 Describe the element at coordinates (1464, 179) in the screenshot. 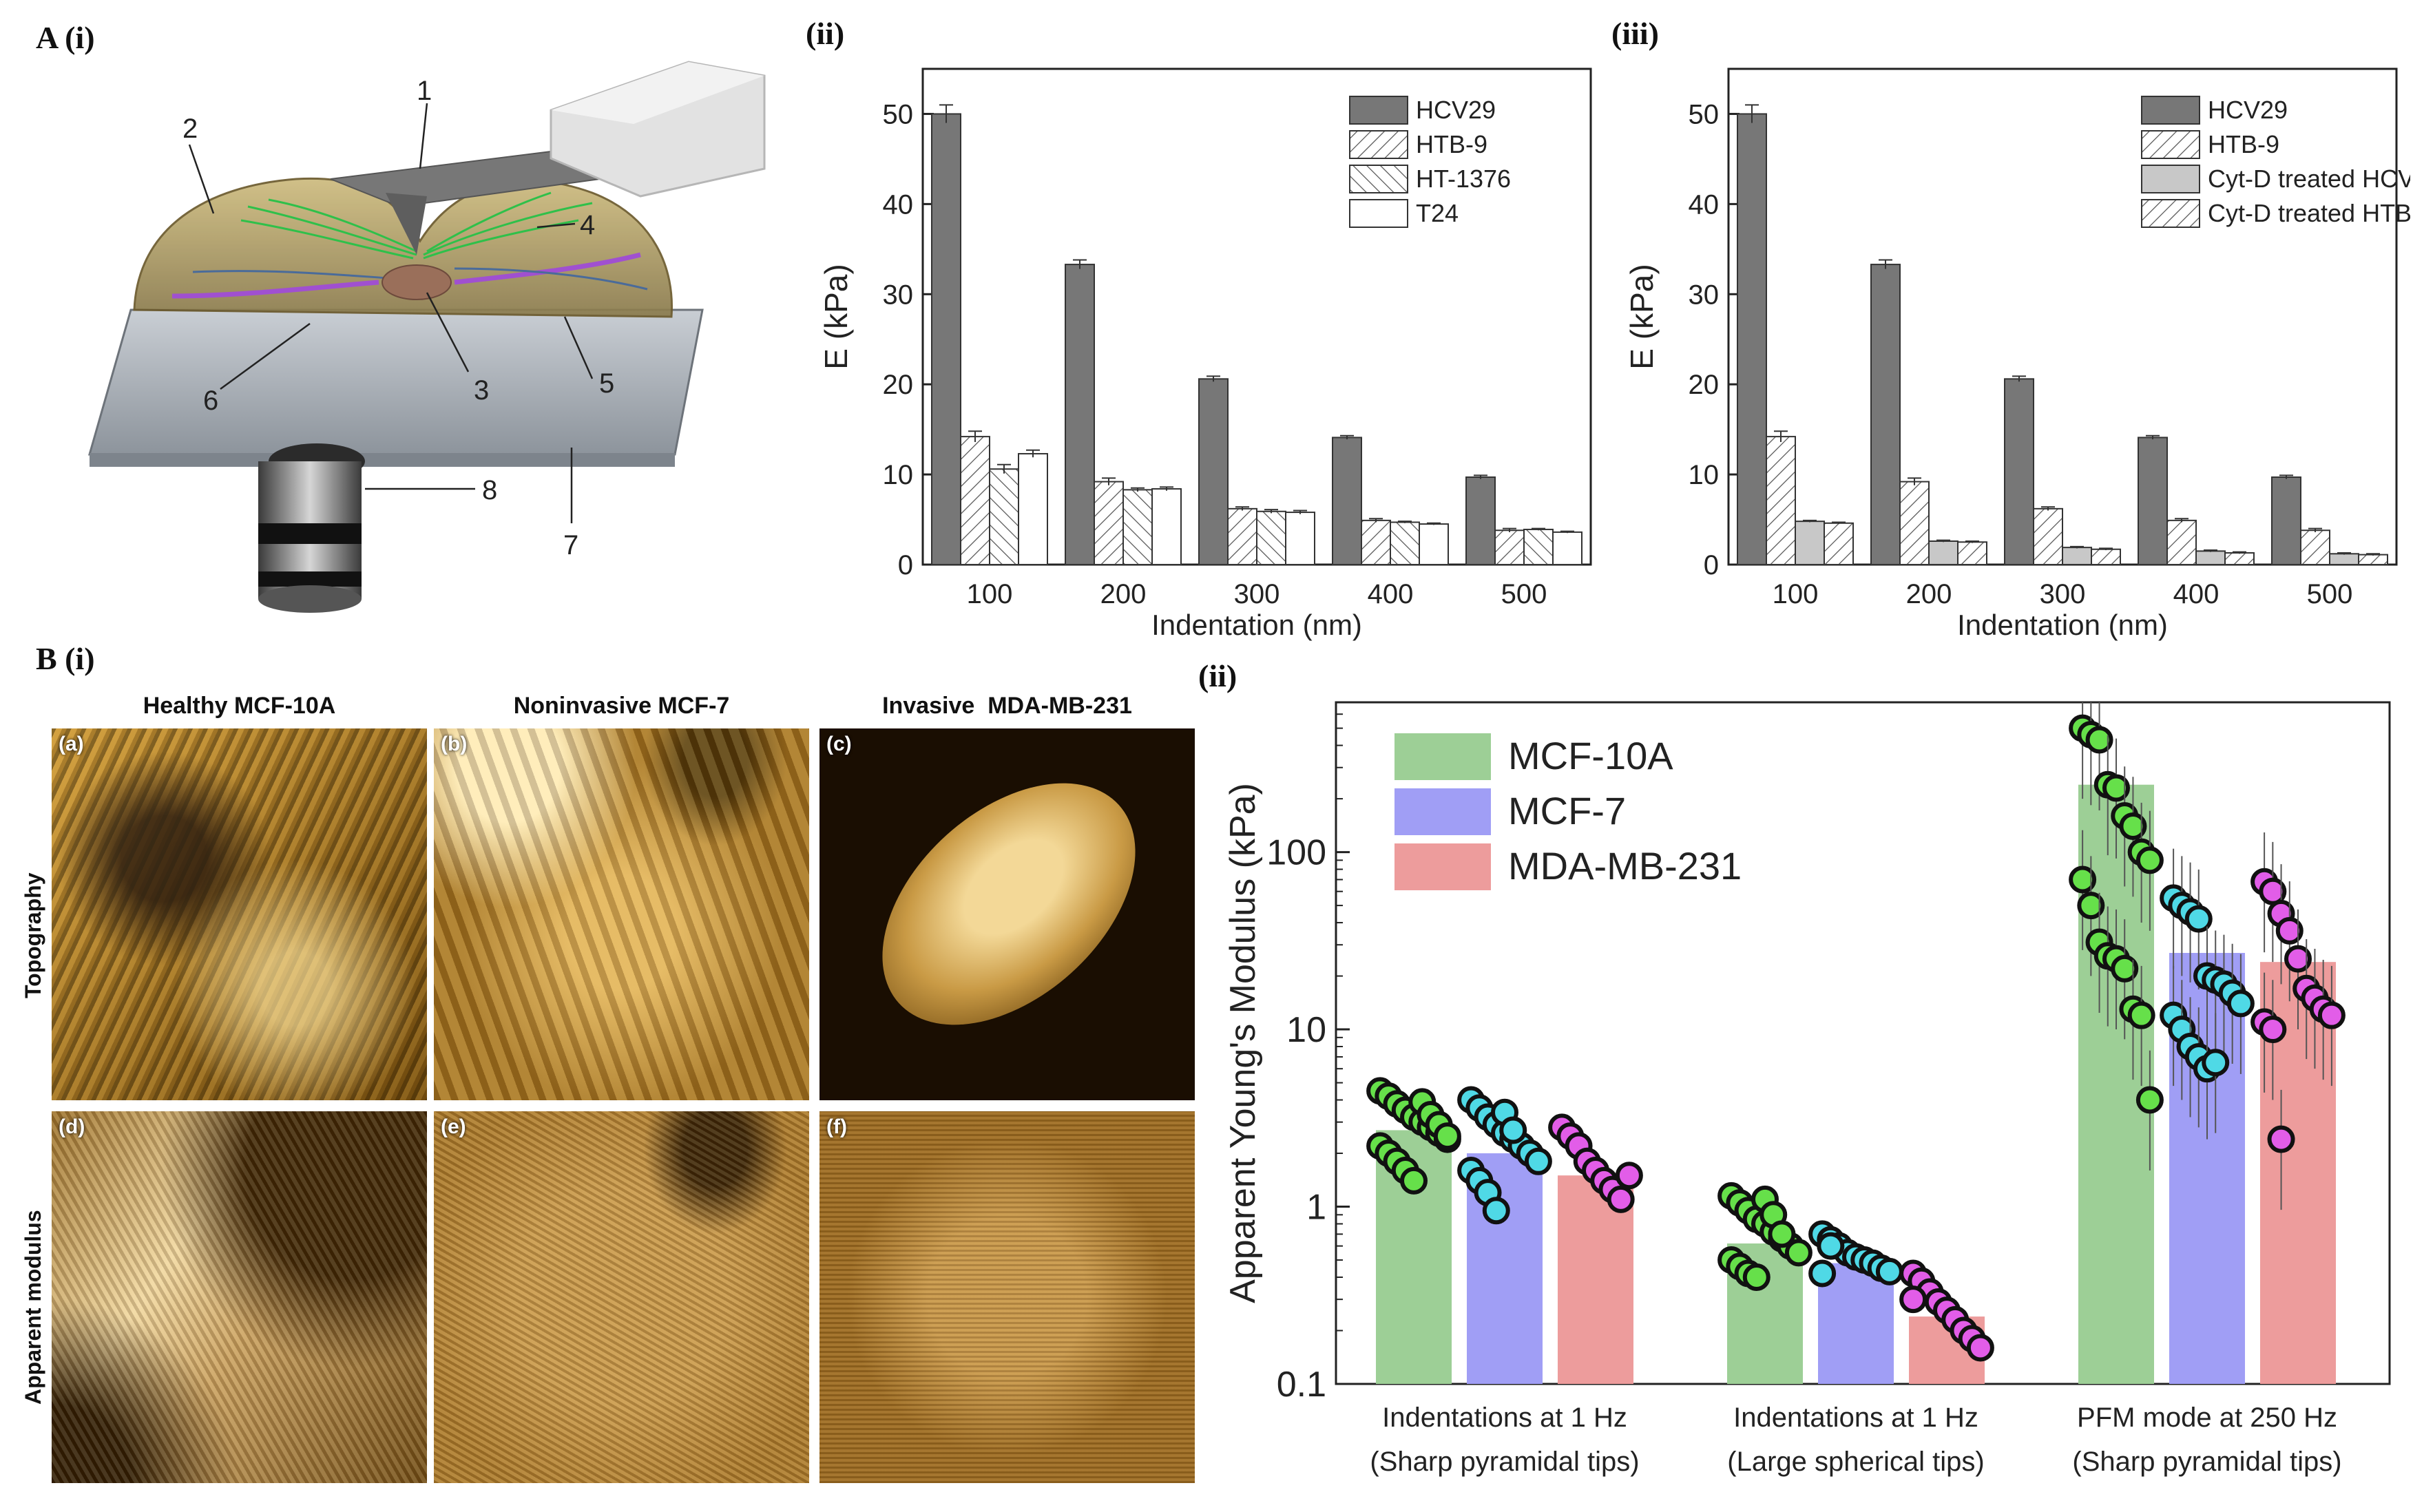

I see `legend-label: HT-1376` at that location.